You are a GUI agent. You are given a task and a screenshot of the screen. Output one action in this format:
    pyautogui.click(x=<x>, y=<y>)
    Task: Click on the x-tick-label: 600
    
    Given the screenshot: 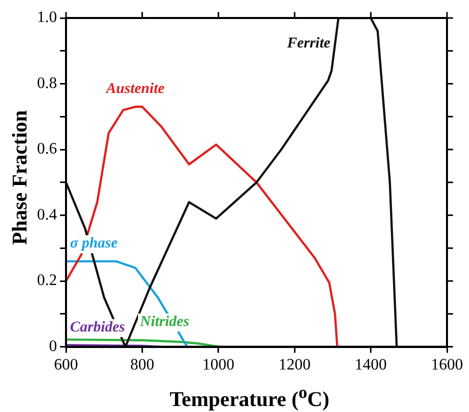 What is the action you would take?
    pyautogui.click(x=66, y=365)
    